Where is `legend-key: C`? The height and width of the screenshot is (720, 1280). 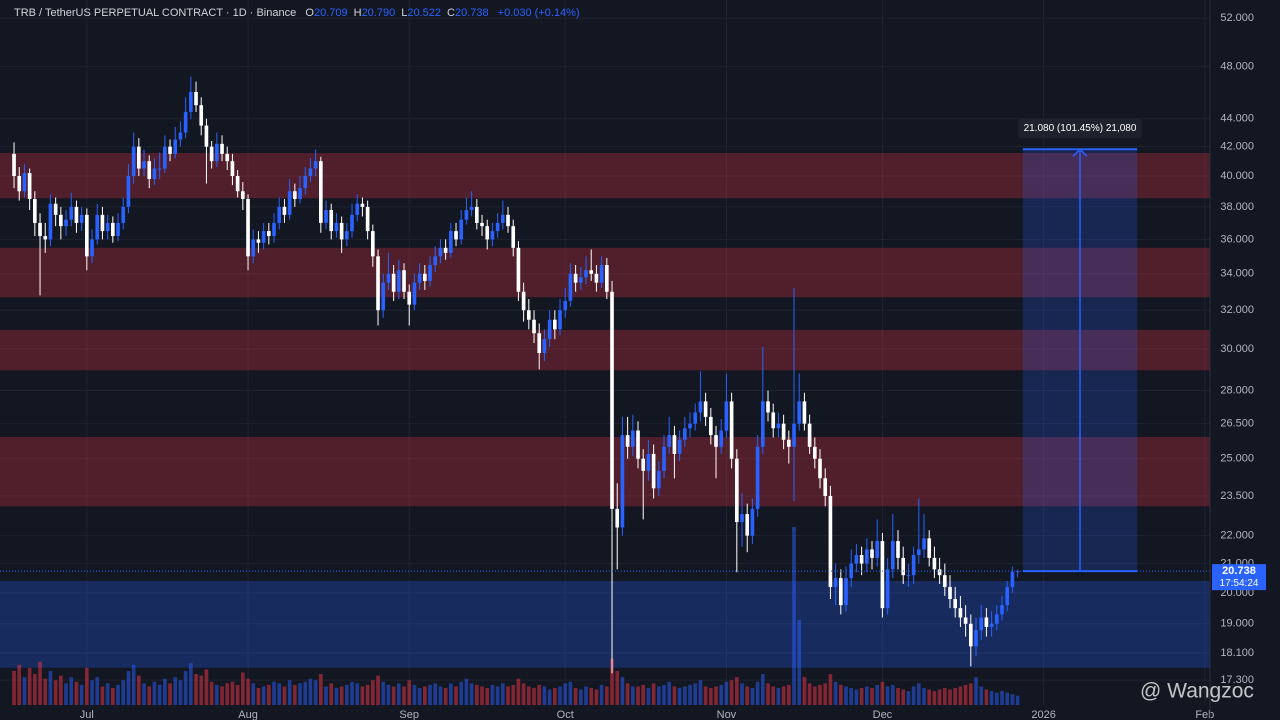 legend-key: C is located at coordinates (451, 13).